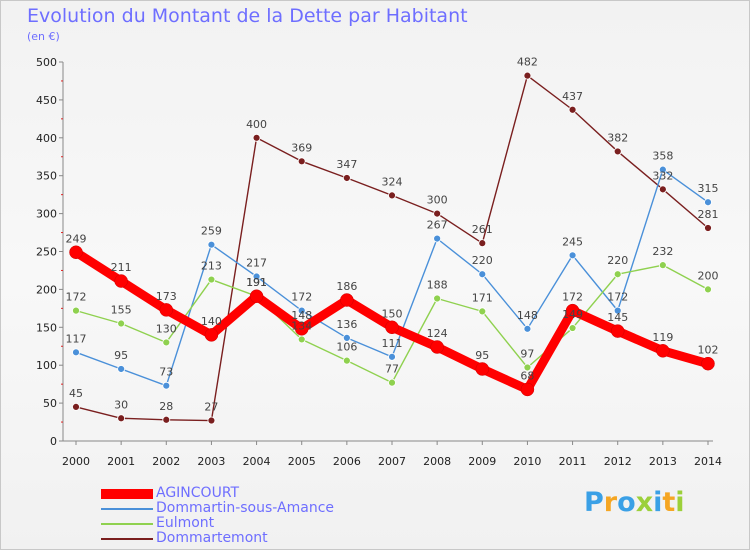  I want to click on data-label: 232, so click(662, 251).